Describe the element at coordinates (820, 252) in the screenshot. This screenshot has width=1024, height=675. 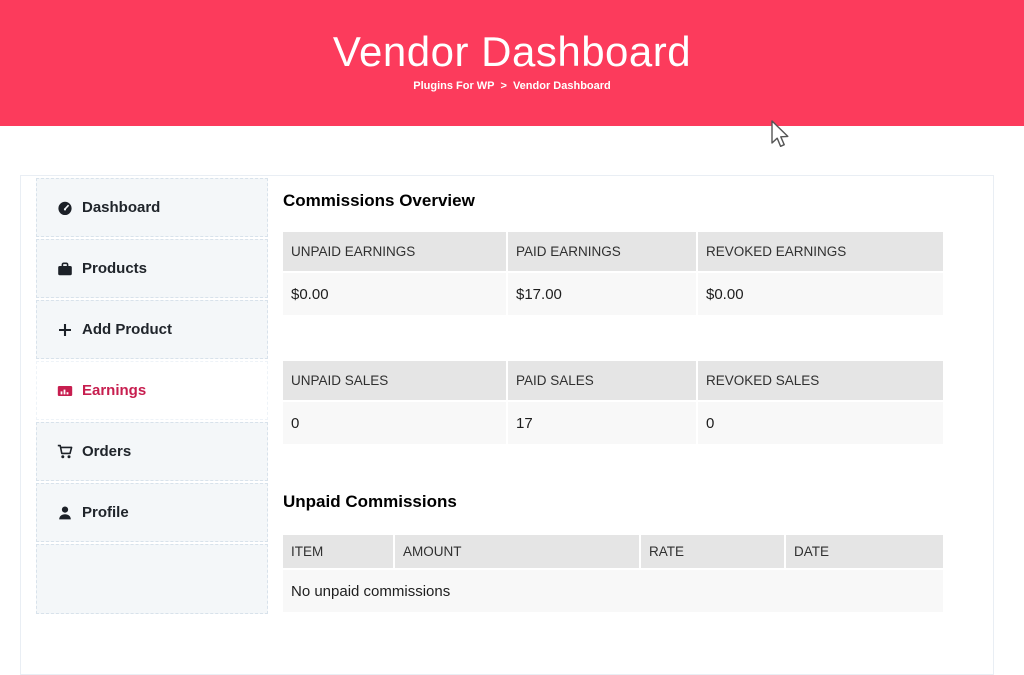
I see `column-header: REVOKED EARNINGS` at that location.